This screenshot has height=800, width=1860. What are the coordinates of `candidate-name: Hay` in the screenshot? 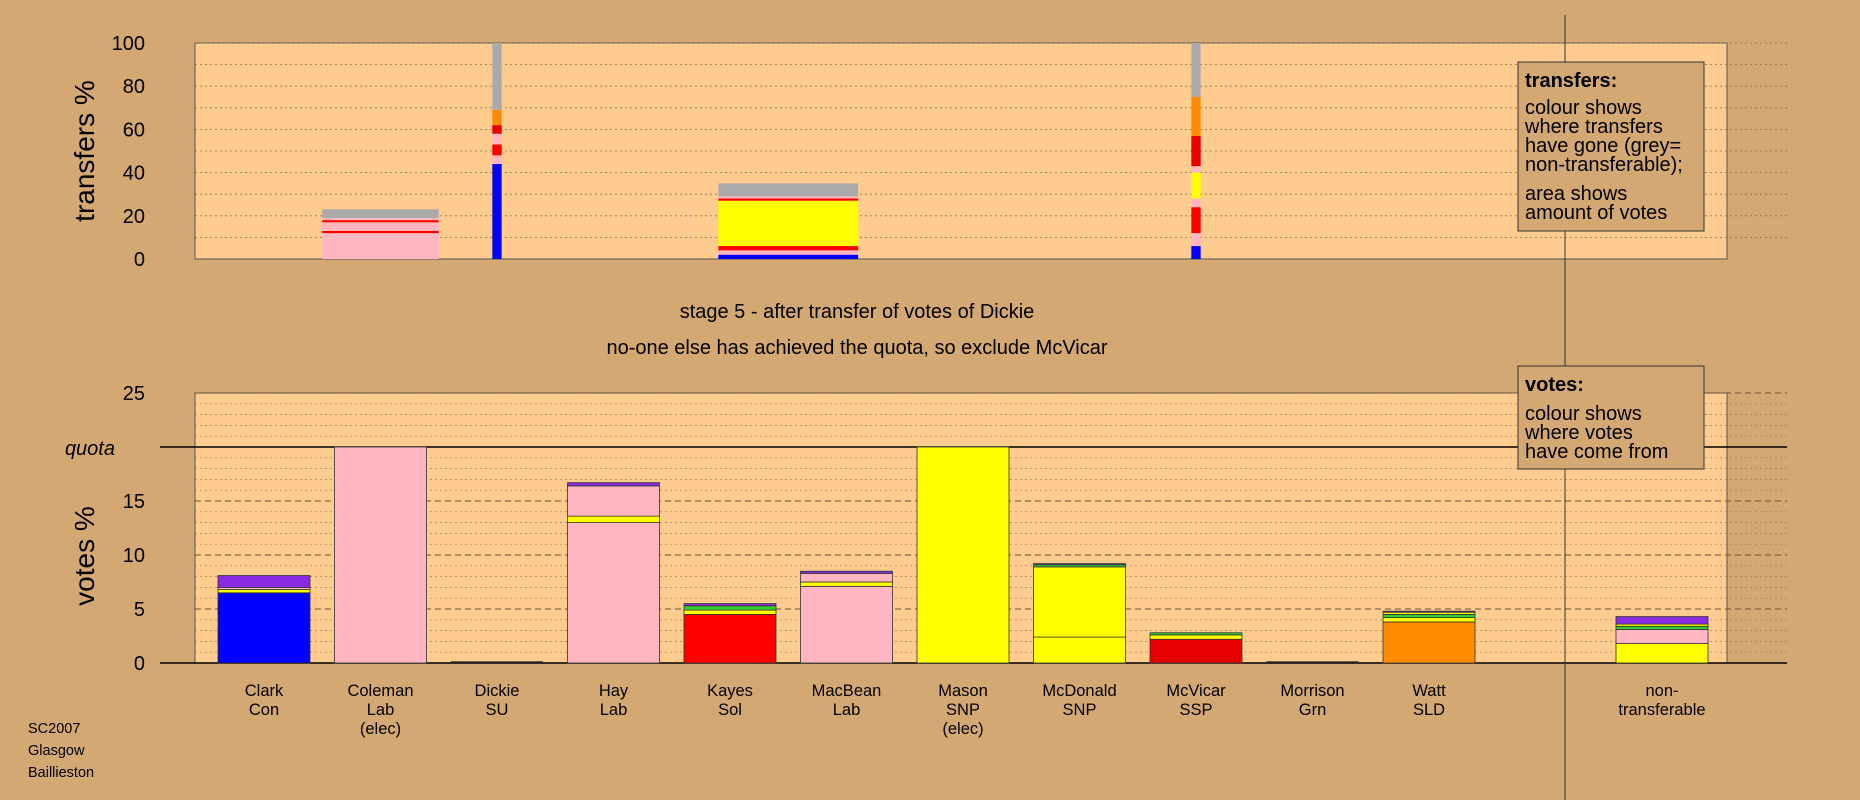 It's located at (614, 691).